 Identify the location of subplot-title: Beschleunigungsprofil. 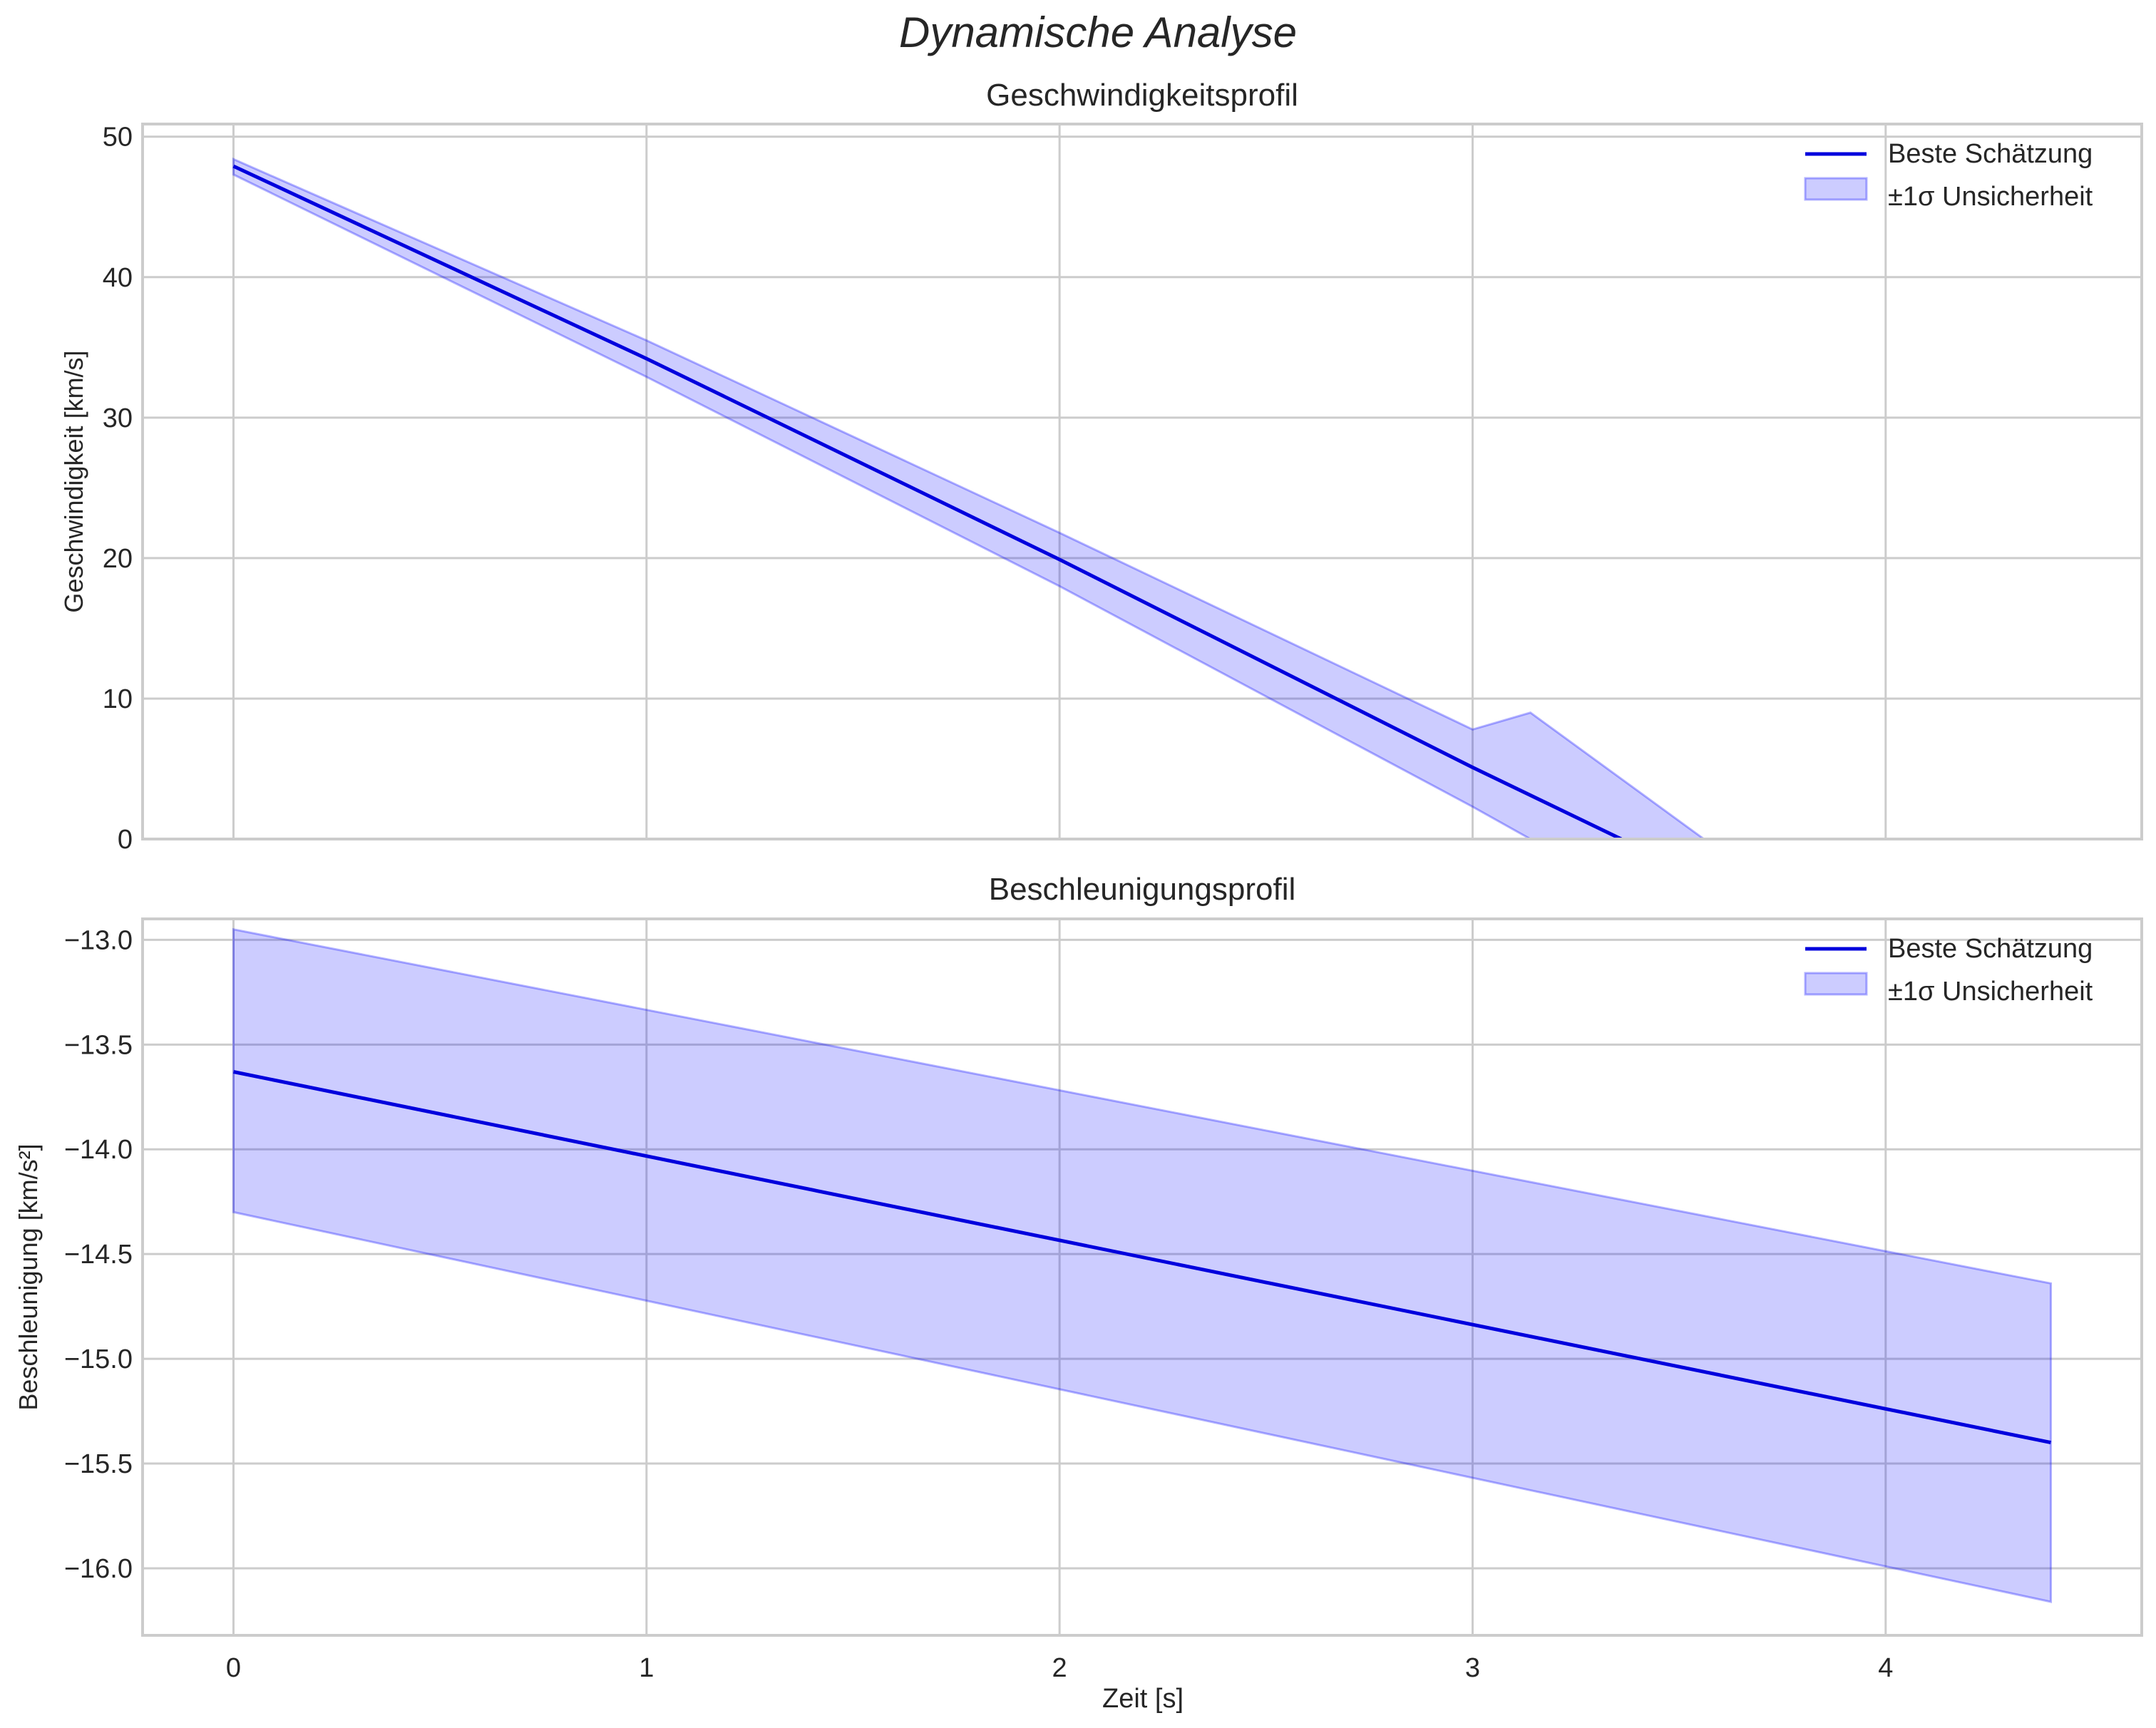
(1142, 889).